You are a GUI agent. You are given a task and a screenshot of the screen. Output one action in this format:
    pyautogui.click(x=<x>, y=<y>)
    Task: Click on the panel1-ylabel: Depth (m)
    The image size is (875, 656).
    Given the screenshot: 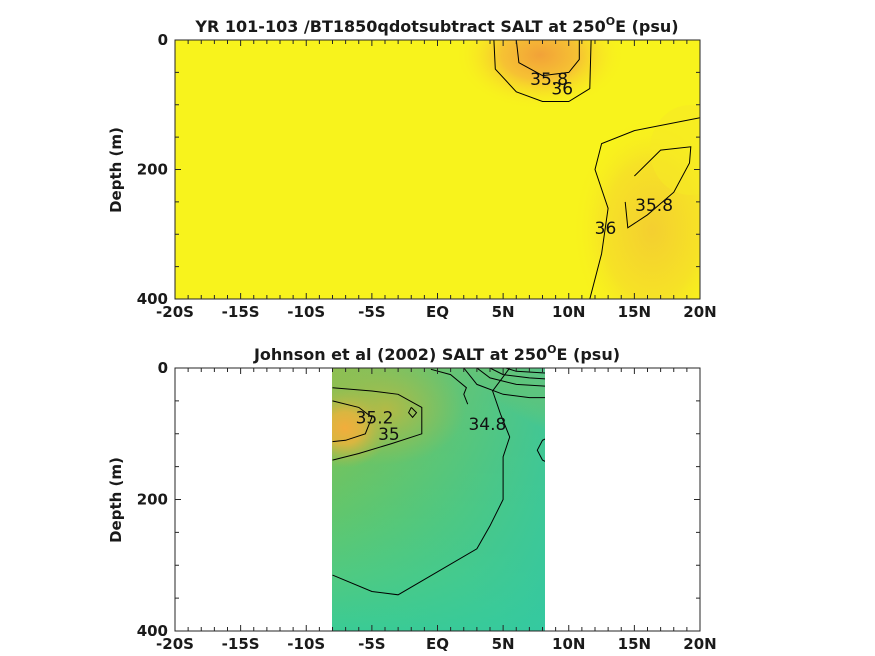 What is the action you would take?
    pyautogui.click(x=116, y=170)
    